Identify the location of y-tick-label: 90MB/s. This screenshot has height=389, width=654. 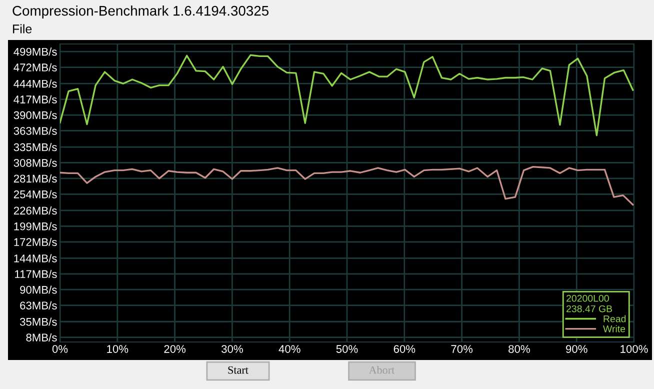
(38, 290).